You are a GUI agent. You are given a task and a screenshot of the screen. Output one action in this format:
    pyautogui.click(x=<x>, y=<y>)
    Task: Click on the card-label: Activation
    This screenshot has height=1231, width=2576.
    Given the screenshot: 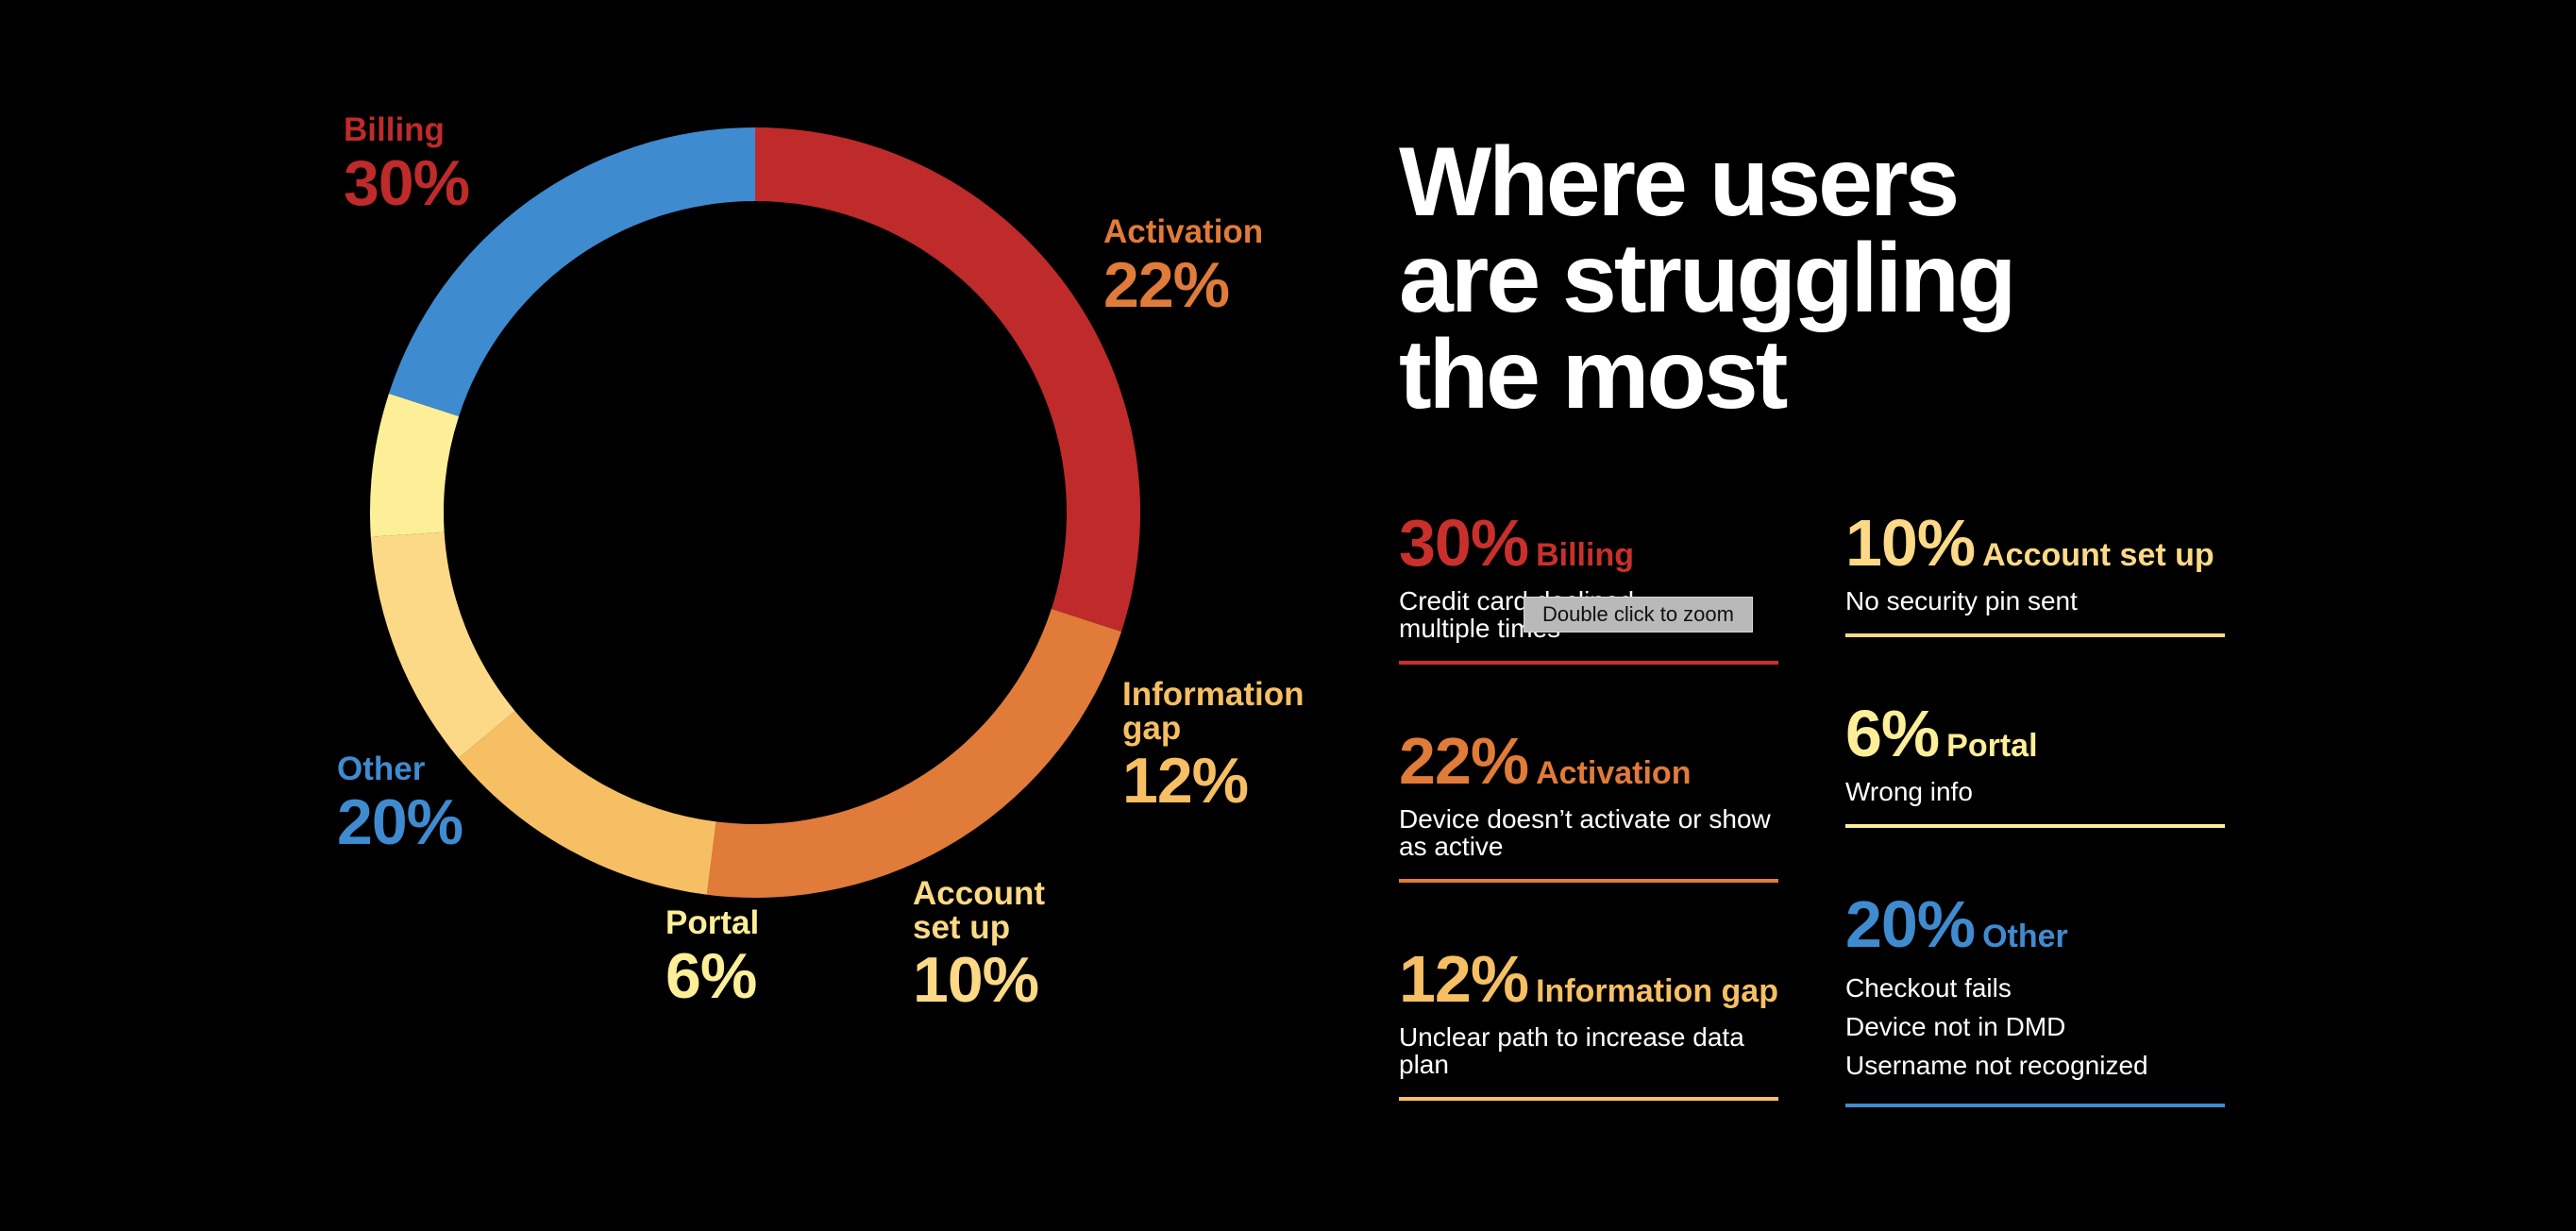 What is the action you would take?
    pyautogui.click(x=1614, y=773)
    